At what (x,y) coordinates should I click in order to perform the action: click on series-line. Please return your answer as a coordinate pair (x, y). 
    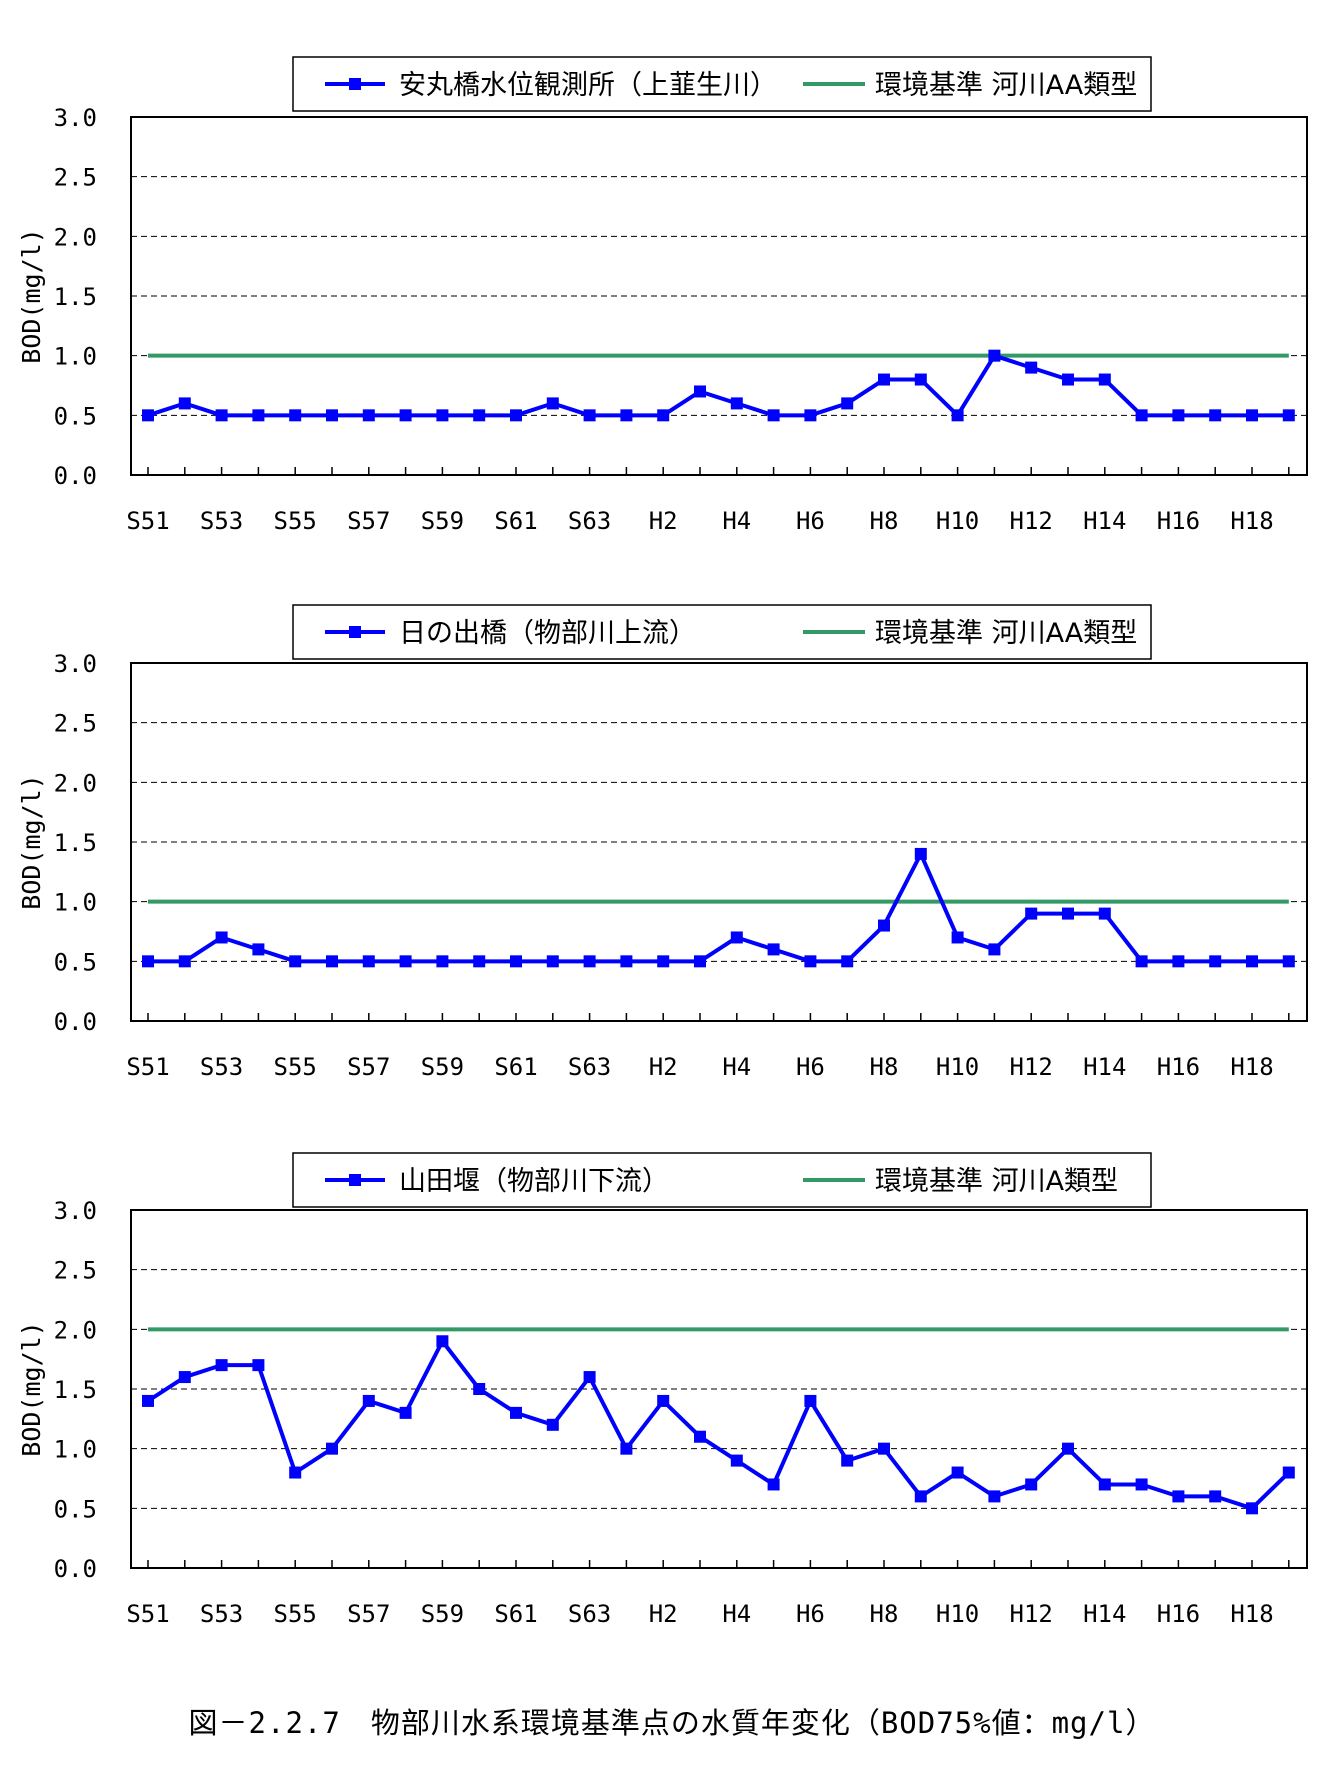
    Looking at the image, I should click on (718, 385).